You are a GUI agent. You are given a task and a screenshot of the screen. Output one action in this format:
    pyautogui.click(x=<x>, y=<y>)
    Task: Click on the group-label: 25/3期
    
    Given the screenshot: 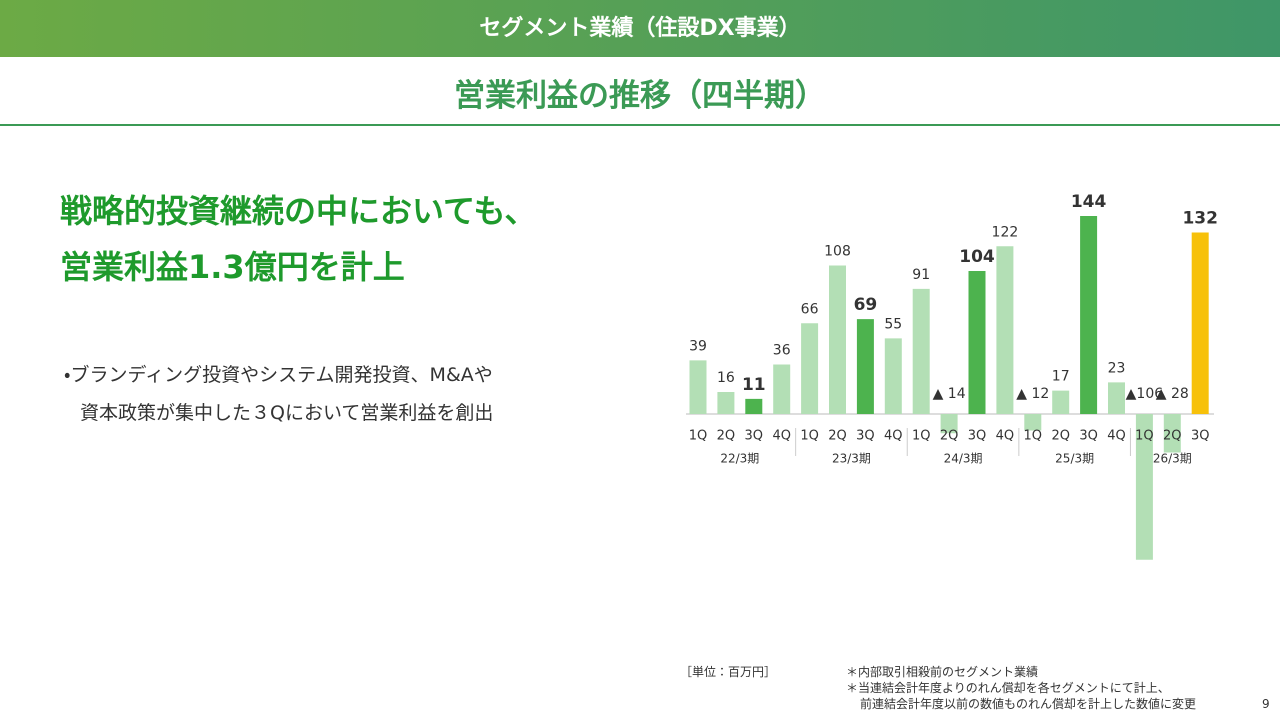 What is the action you would take?
    pyautogui.click(x=1074, y=459)
    